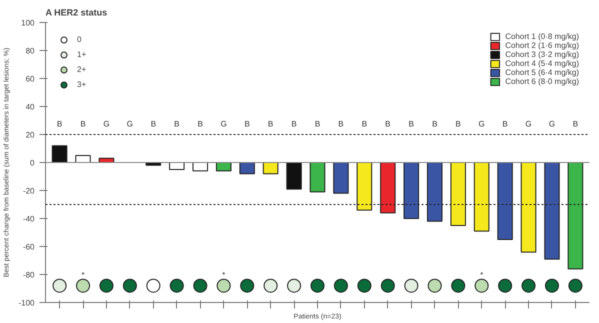 The image size is (599, 323). What do you see at coordinates (79, 39) in the screenshot?
I see `legend-label: 0` at bounding box center [79, 39].